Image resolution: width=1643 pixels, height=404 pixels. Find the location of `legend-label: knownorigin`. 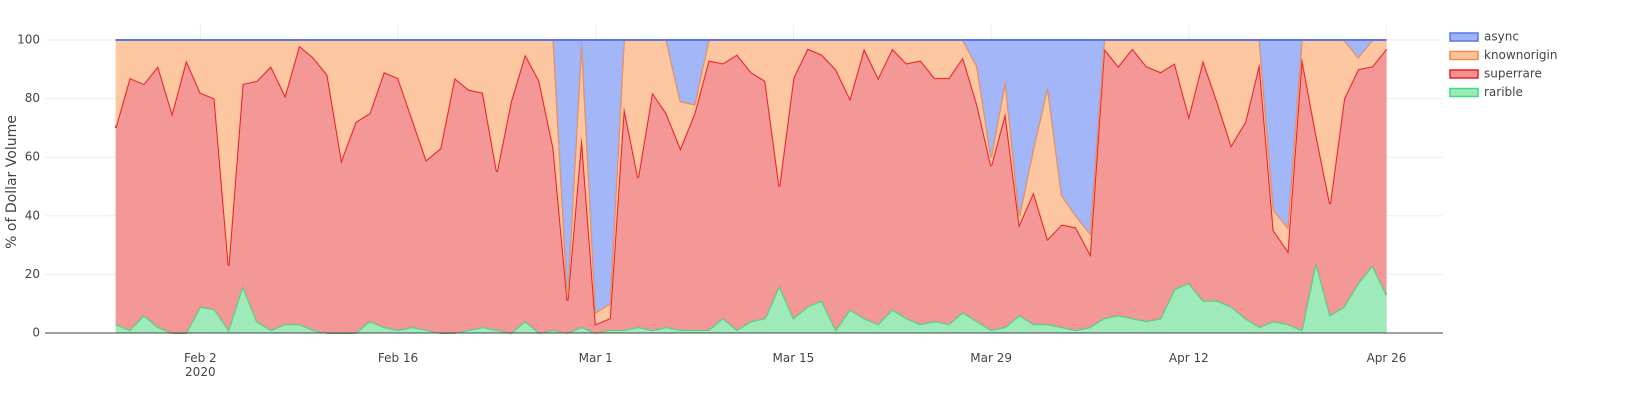

legend-label: knownorigin is located at coordinates (1520, 55).